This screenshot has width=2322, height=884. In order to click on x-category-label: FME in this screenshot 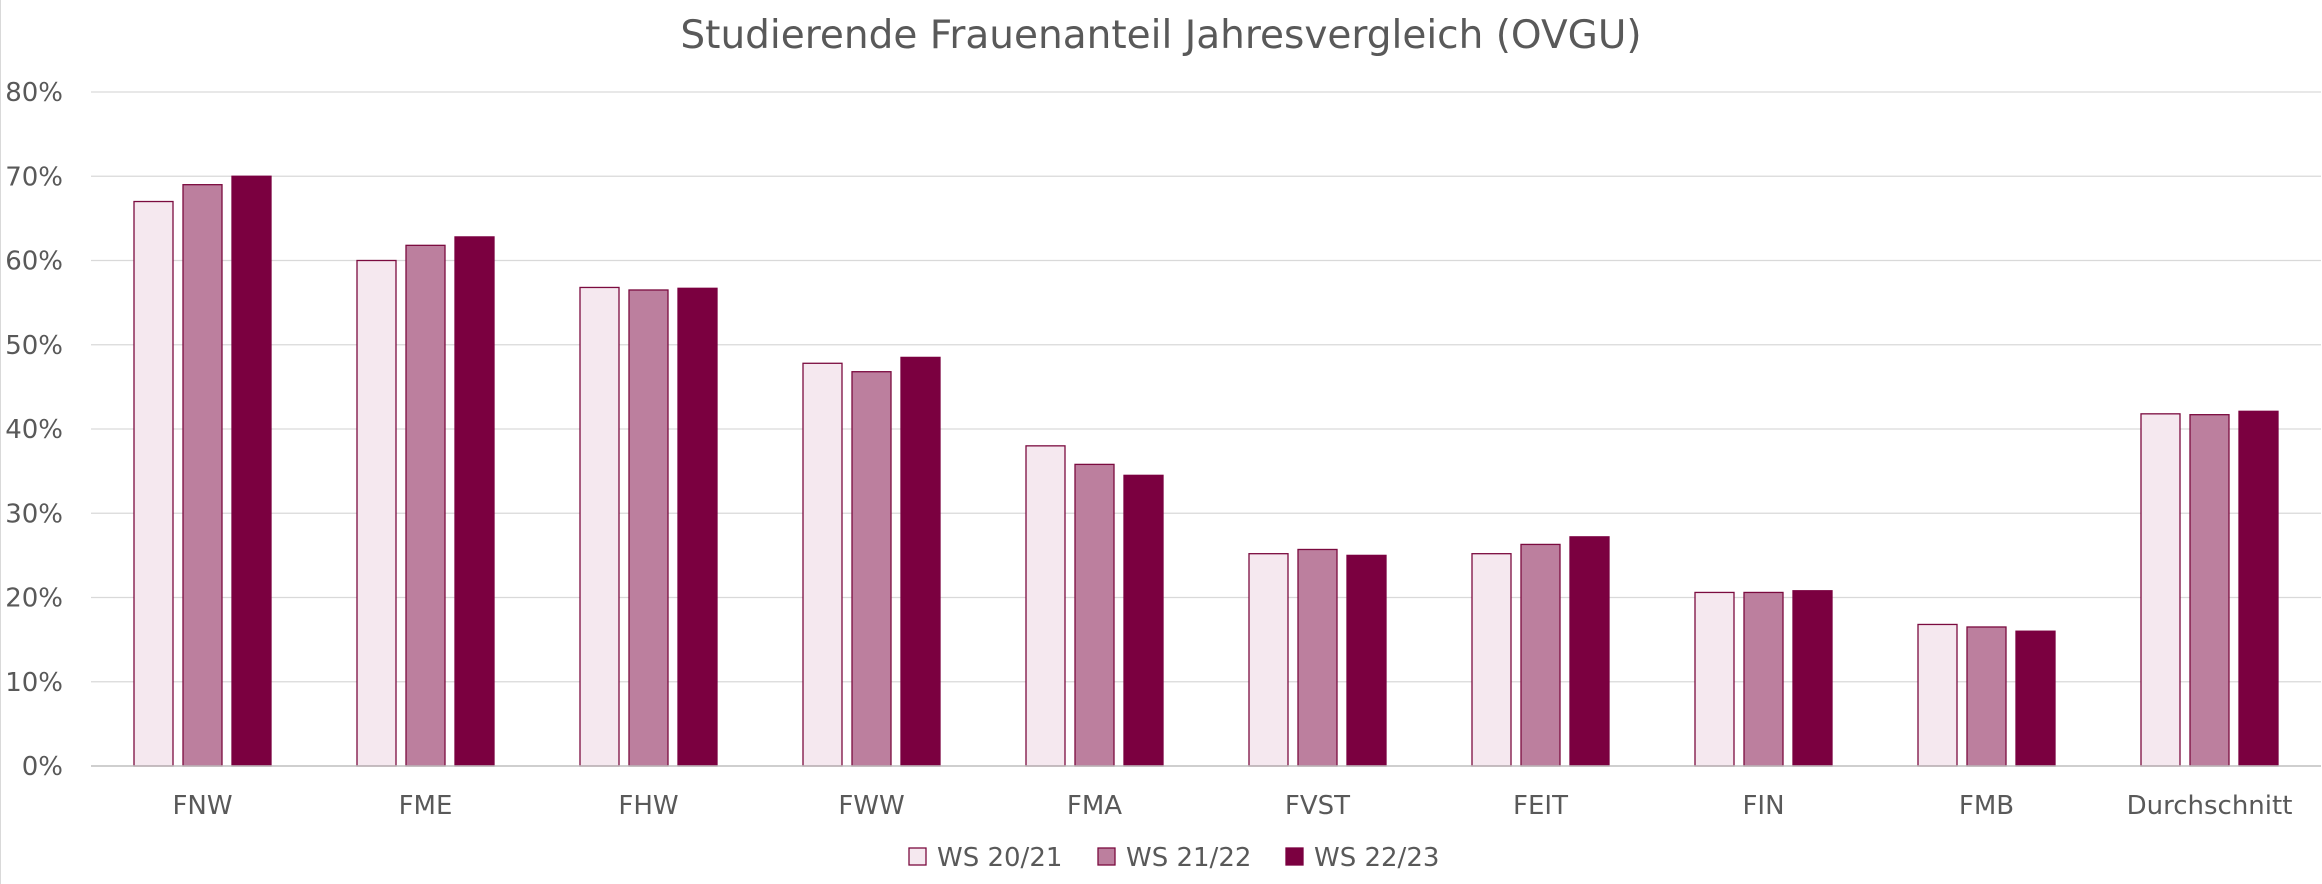, I will do `click(426, 806)`.